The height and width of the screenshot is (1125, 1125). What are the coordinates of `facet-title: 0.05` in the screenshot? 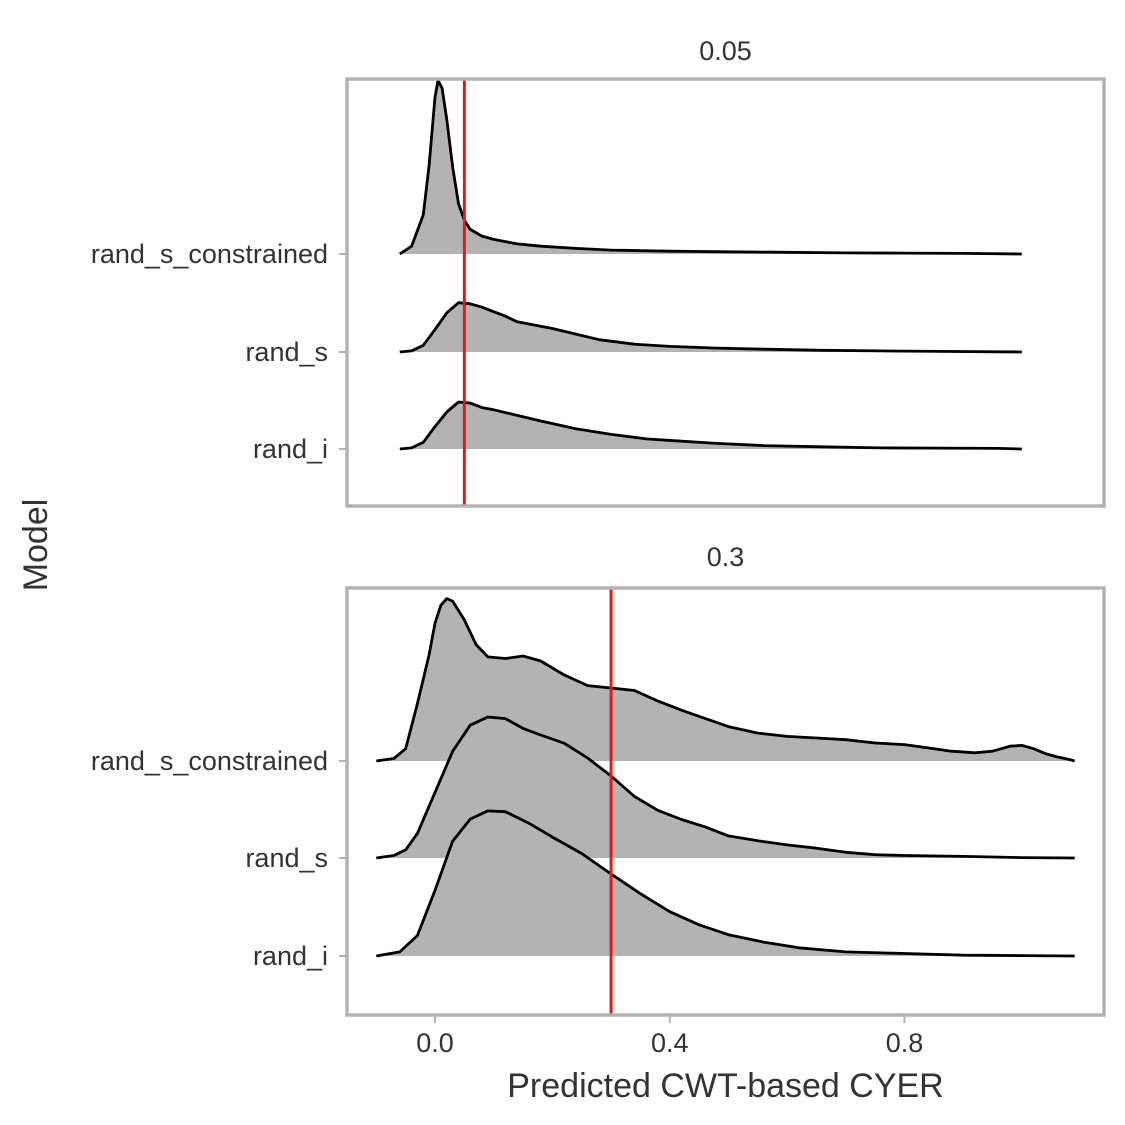 It's located at (725, 51).